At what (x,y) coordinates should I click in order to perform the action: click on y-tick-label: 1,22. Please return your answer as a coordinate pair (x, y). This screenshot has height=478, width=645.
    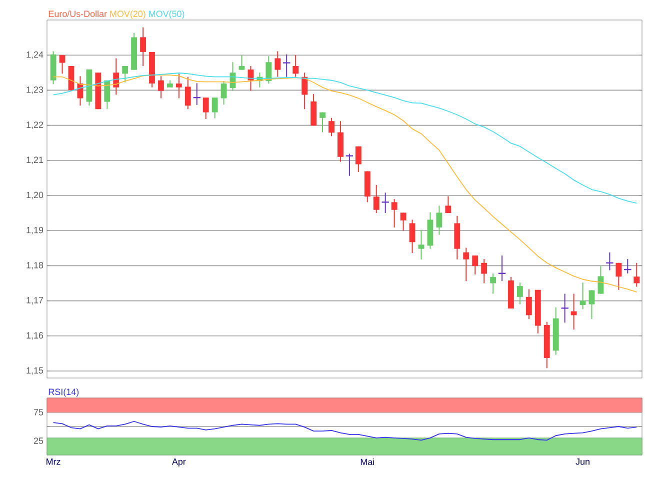
    Looking at the image, I should click on (35, 125).